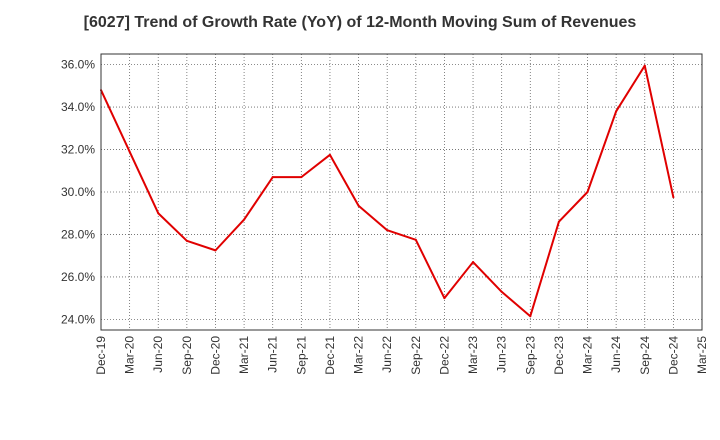 The width and height of the screenshot is (720, 440). Describe the element at coordinates (416, 355) in the screenshot. I see `x-tick-label: Sep-22` at that location.